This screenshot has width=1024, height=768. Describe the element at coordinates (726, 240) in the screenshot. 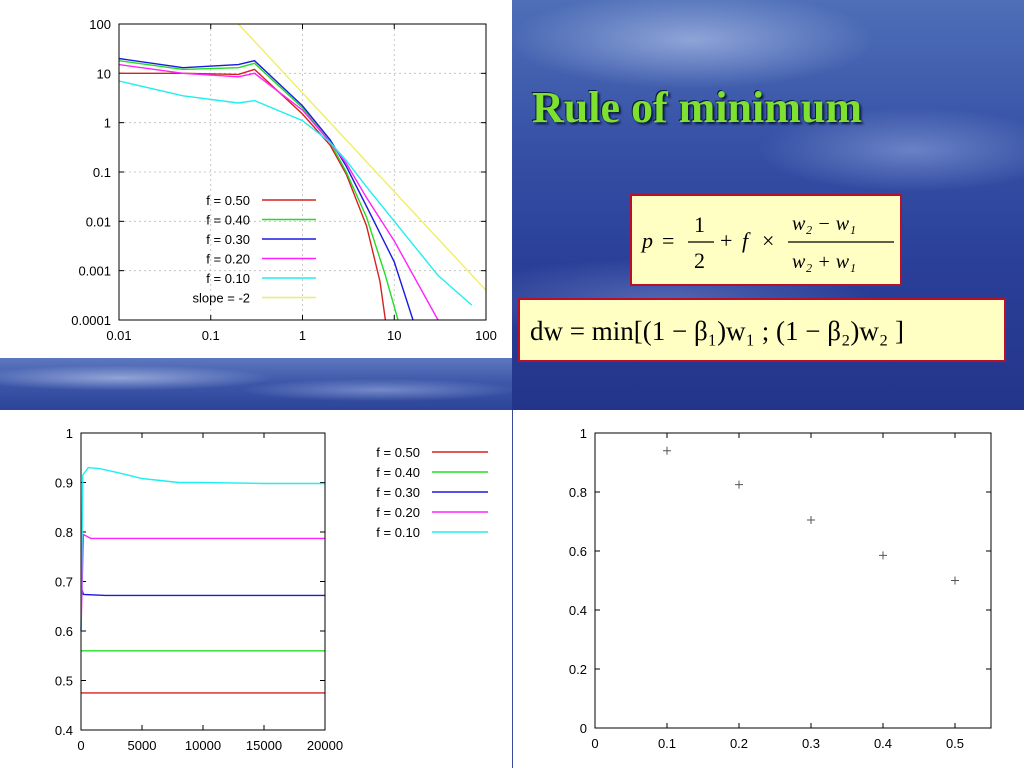

I see `formula-plus: +` at that location.